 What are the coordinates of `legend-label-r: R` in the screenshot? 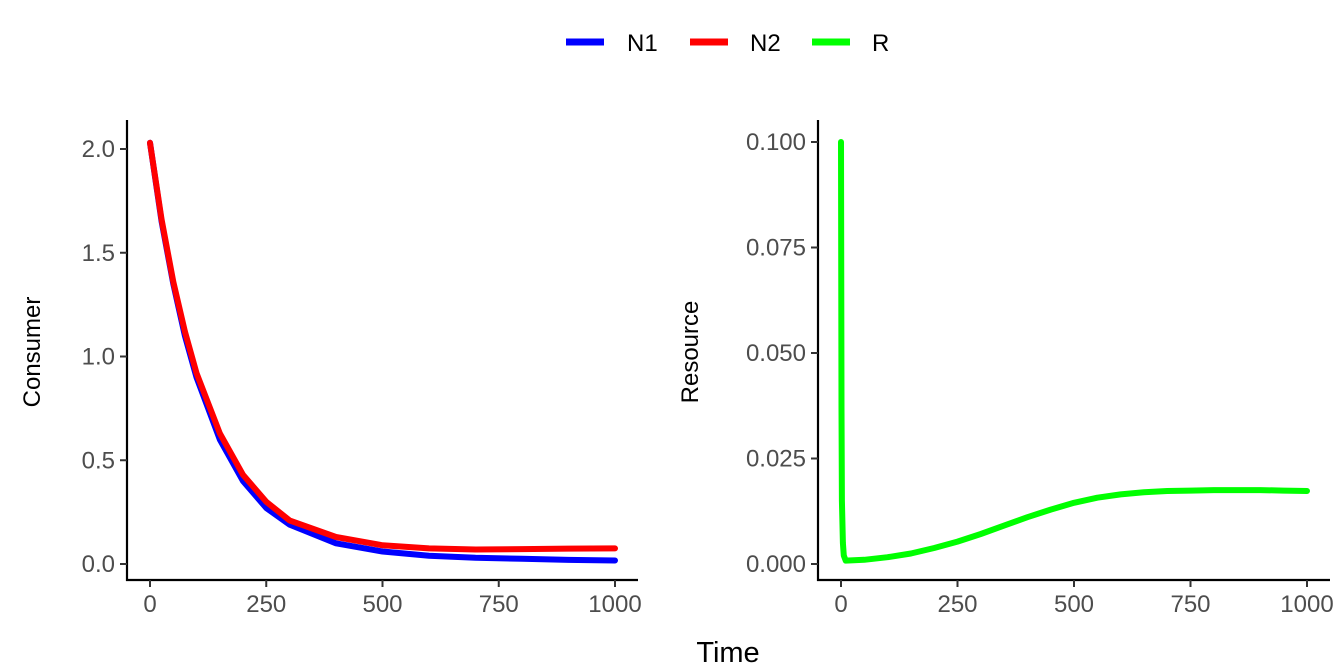 It's located at (880, 43).